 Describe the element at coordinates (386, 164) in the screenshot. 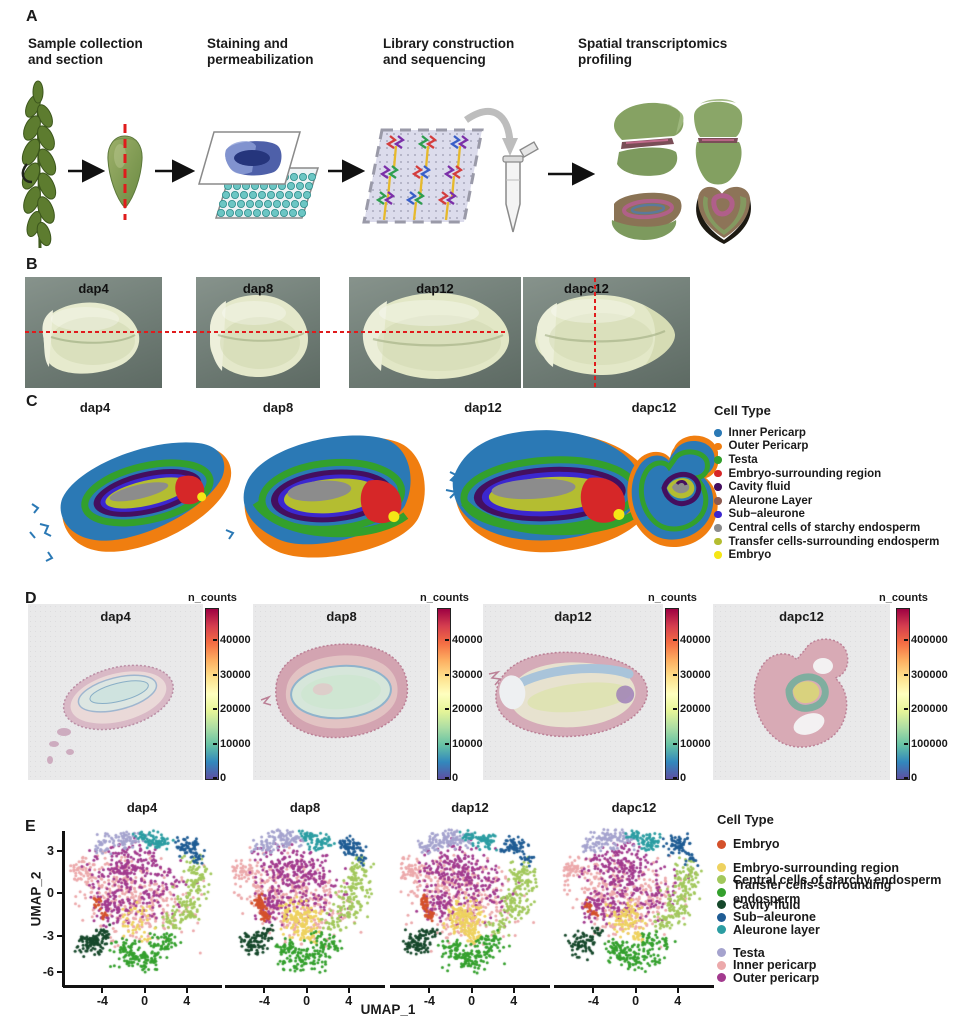

I see `workflow-illustration` at that location.